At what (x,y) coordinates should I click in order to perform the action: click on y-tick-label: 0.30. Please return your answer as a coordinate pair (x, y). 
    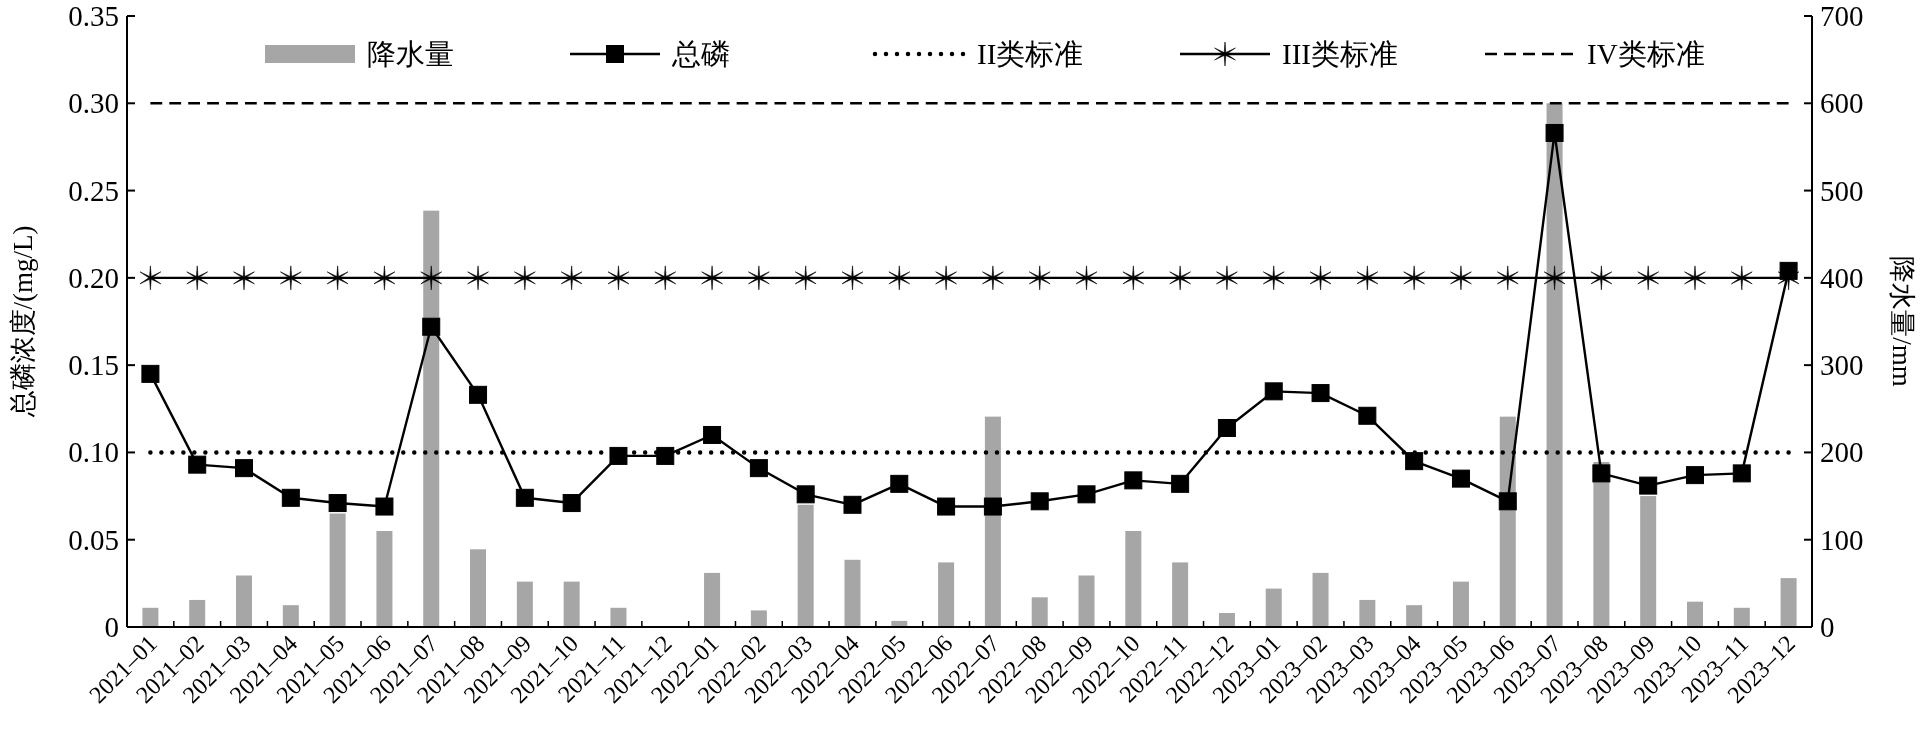
    Looking at the image, I should click on (93, 103).